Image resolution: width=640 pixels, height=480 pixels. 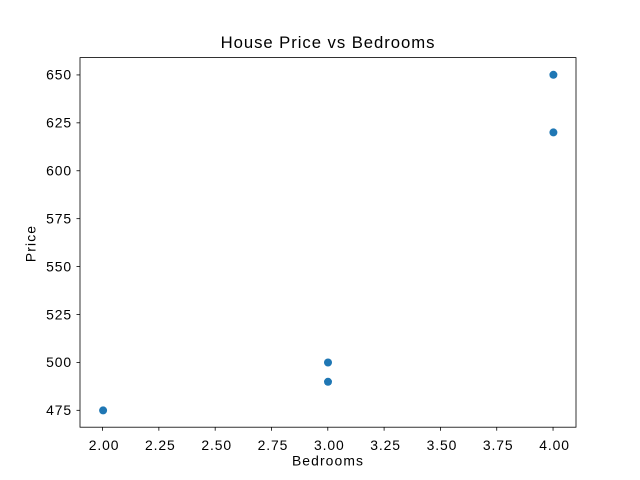 What do you see at coordinates (554, 445) in the screenshot?
I see `svg-text: 4.00` at bounding box center [554, 445].